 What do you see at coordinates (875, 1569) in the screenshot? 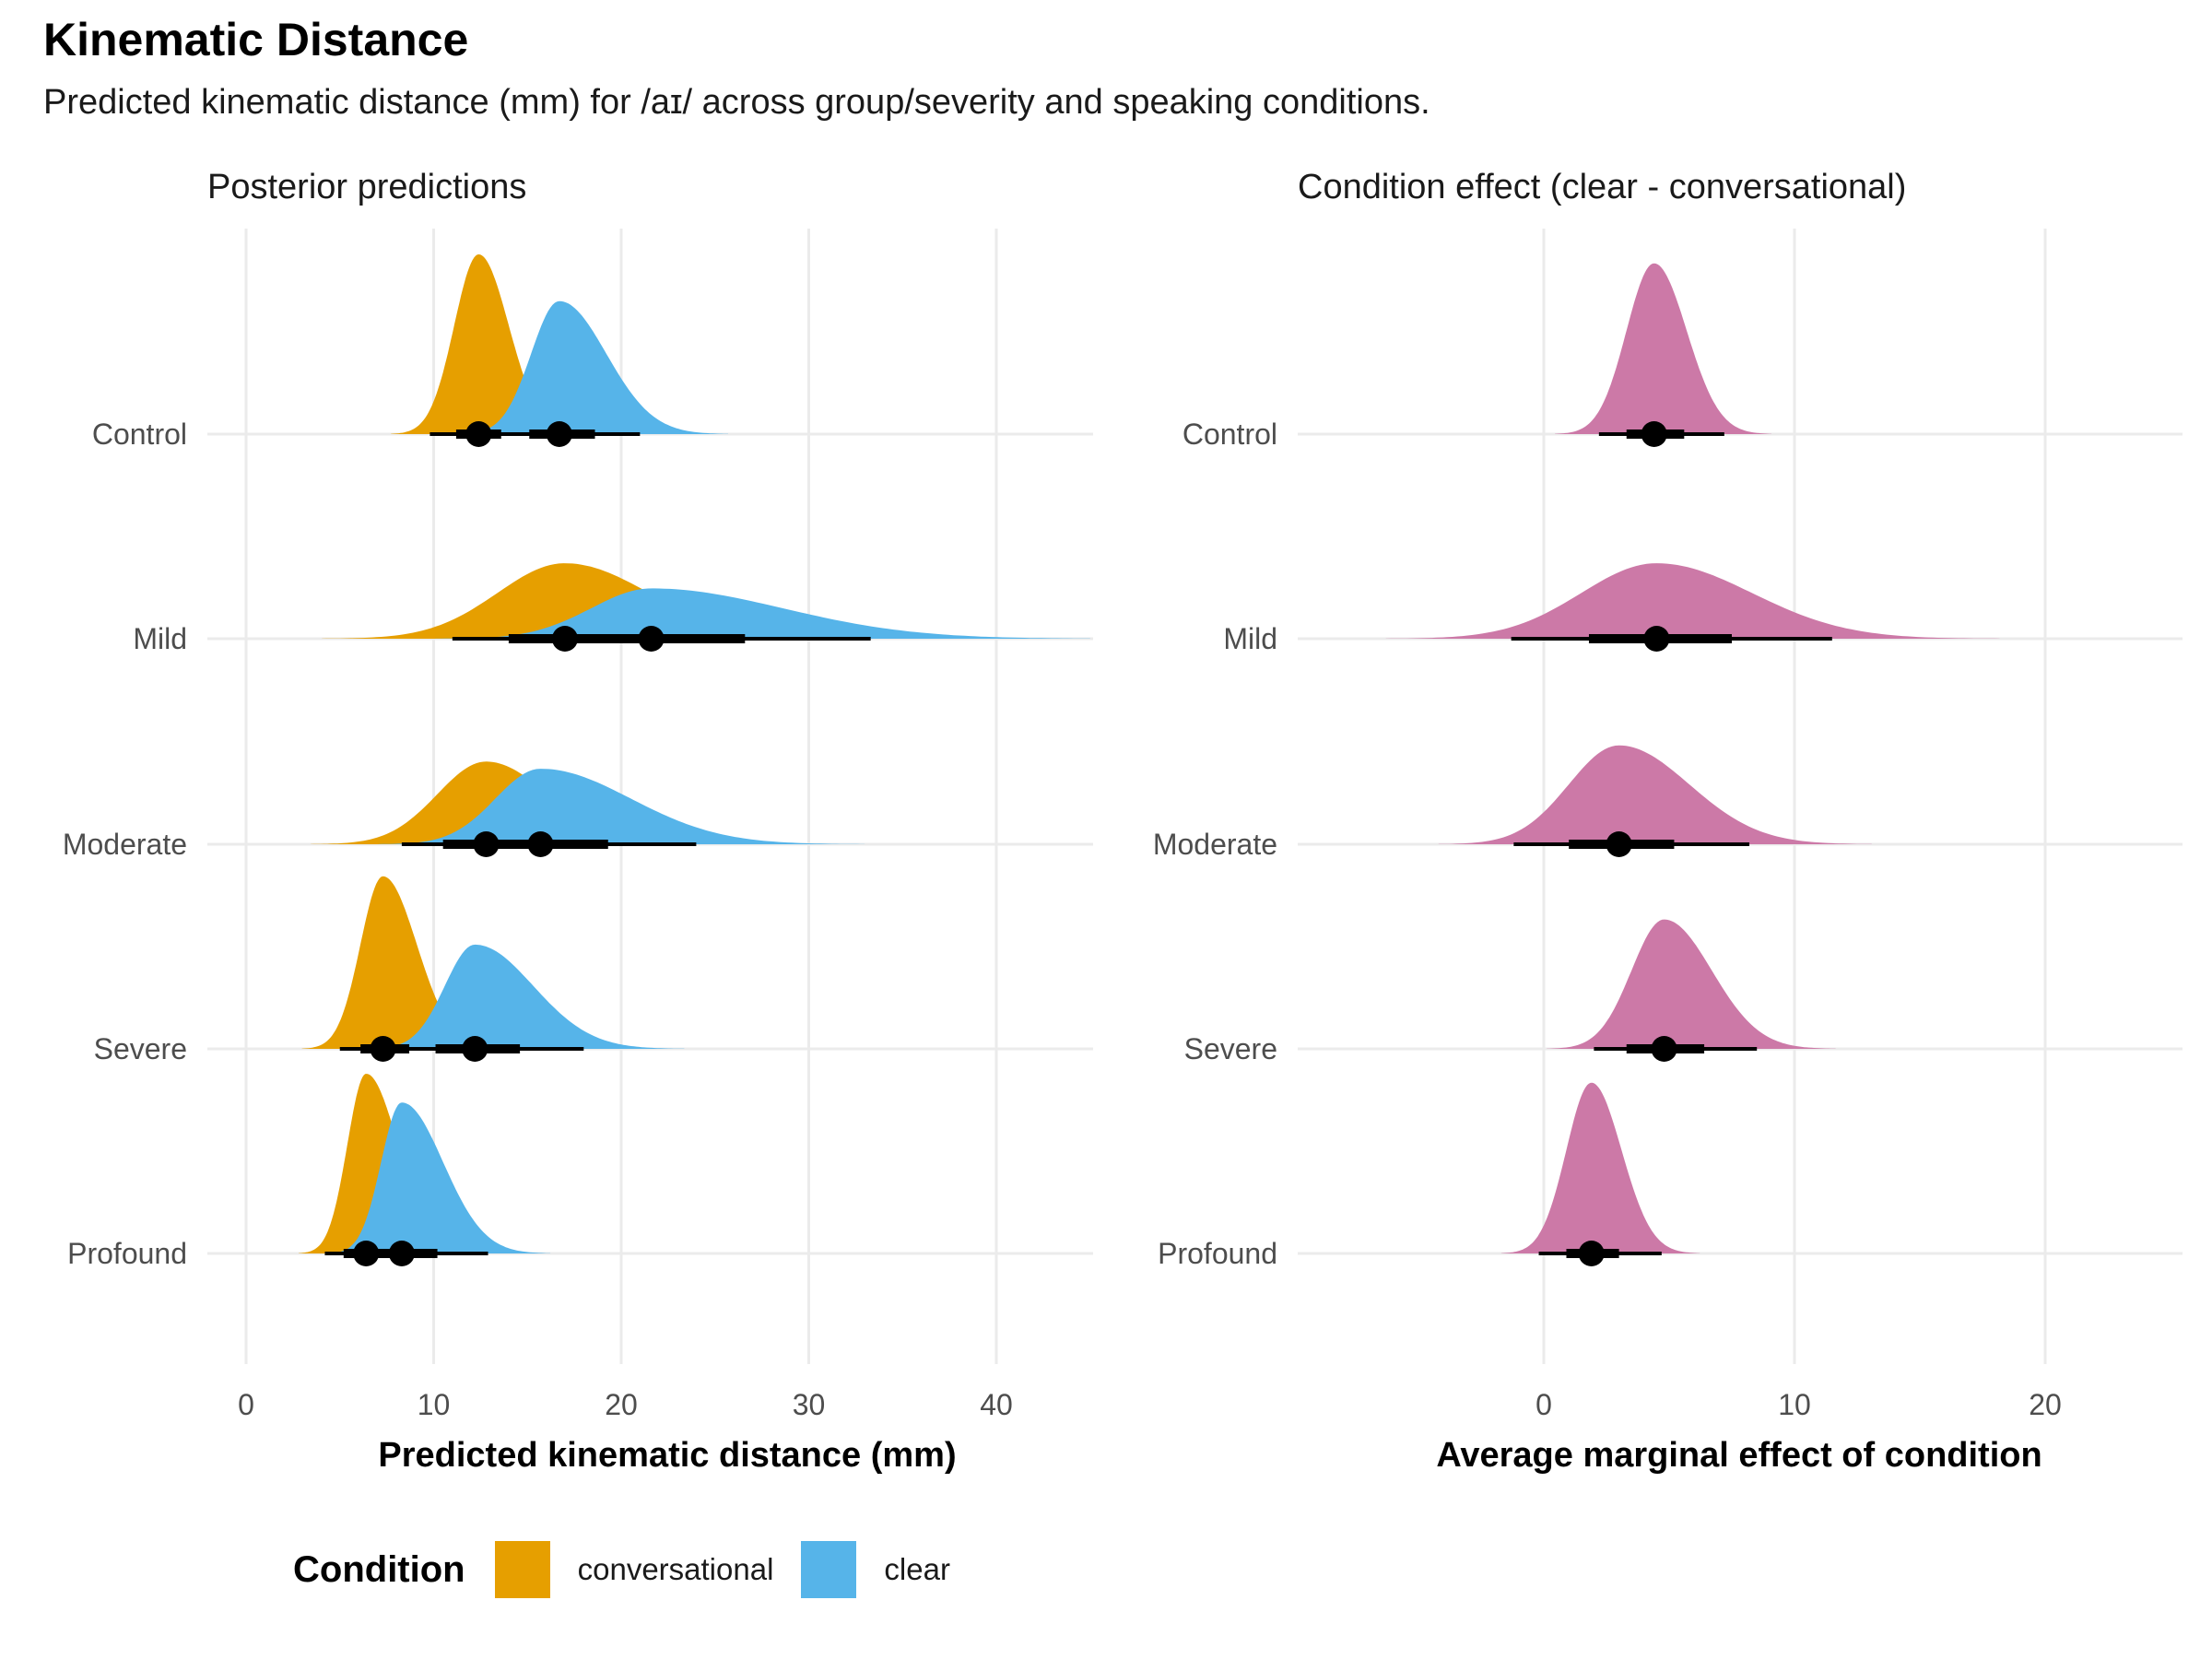
I see `legend-item-clear: clear` at bounding box center [875, 1569].